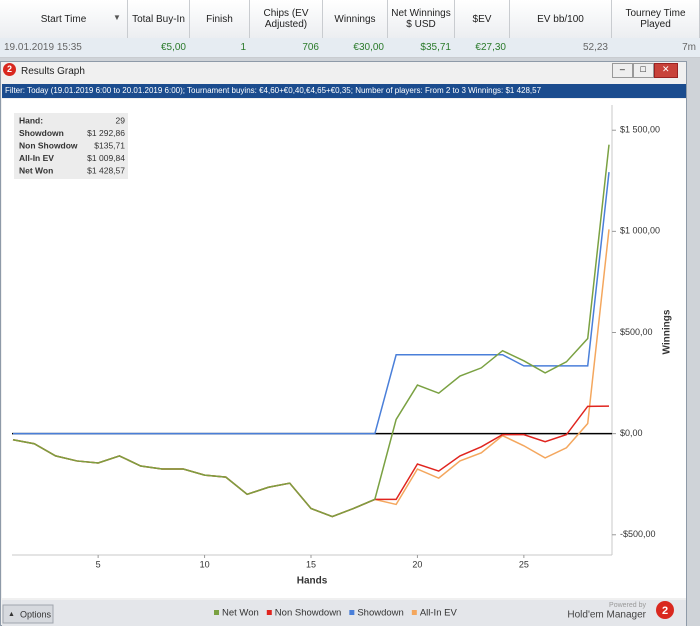 This screenshot has width=700, height=626. What do you see at coordinates (380, 613) in the screenshot?
I see `legend-label: Showdown` at bounding box center [380, 613].